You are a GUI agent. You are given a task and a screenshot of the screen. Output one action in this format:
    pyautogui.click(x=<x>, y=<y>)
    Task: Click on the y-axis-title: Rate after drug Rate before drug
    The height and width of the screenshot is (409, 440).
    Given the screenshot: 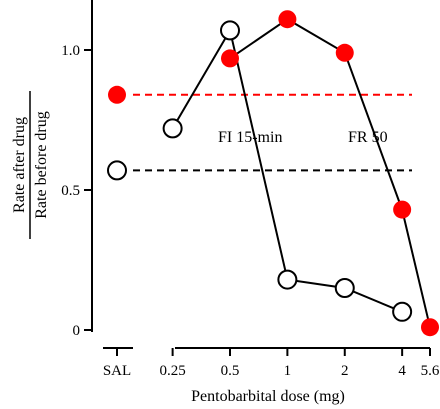 What is the action you would take?
    pyautogui.click(x=30, y=165)
    